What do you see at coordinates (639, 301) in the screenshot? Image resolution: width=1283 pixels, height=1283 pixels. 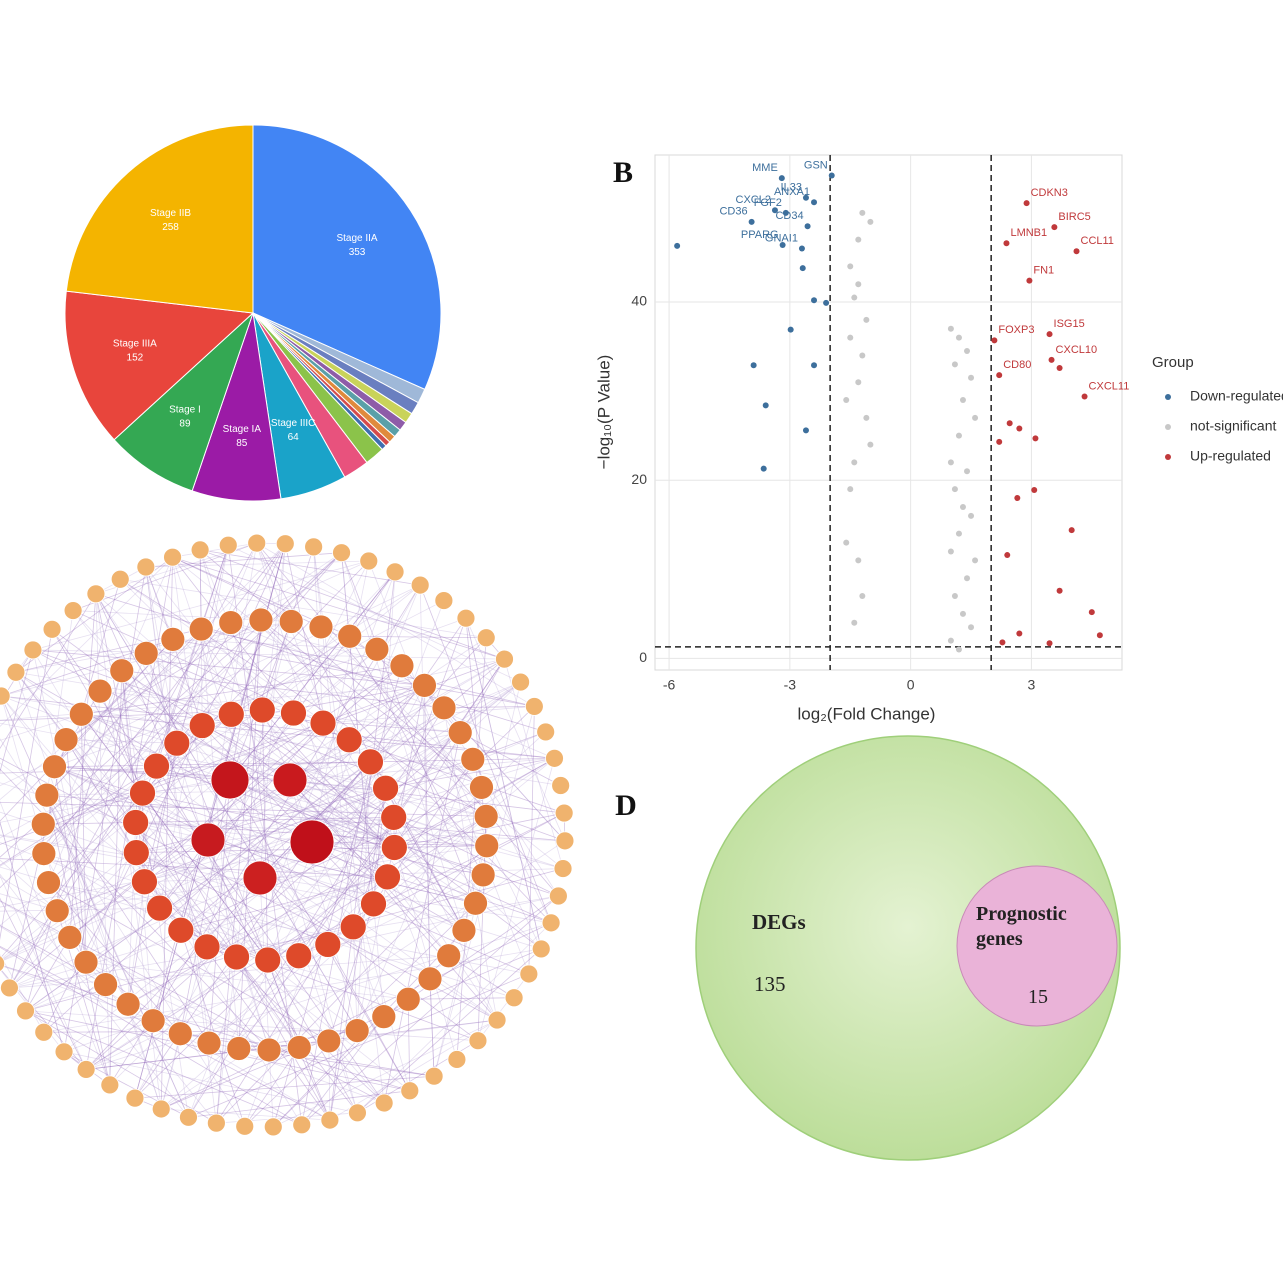 I see `y-tick-label: 40` at bounding box center [639, 301].